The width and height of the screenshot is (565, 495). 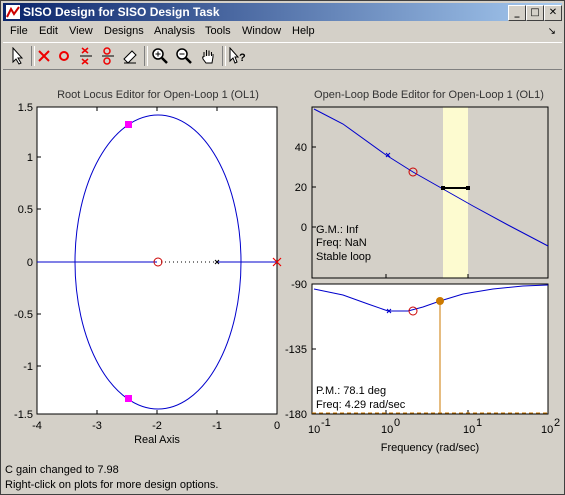 I want to click on maximize-icon: □, so click(x=534, y=12).